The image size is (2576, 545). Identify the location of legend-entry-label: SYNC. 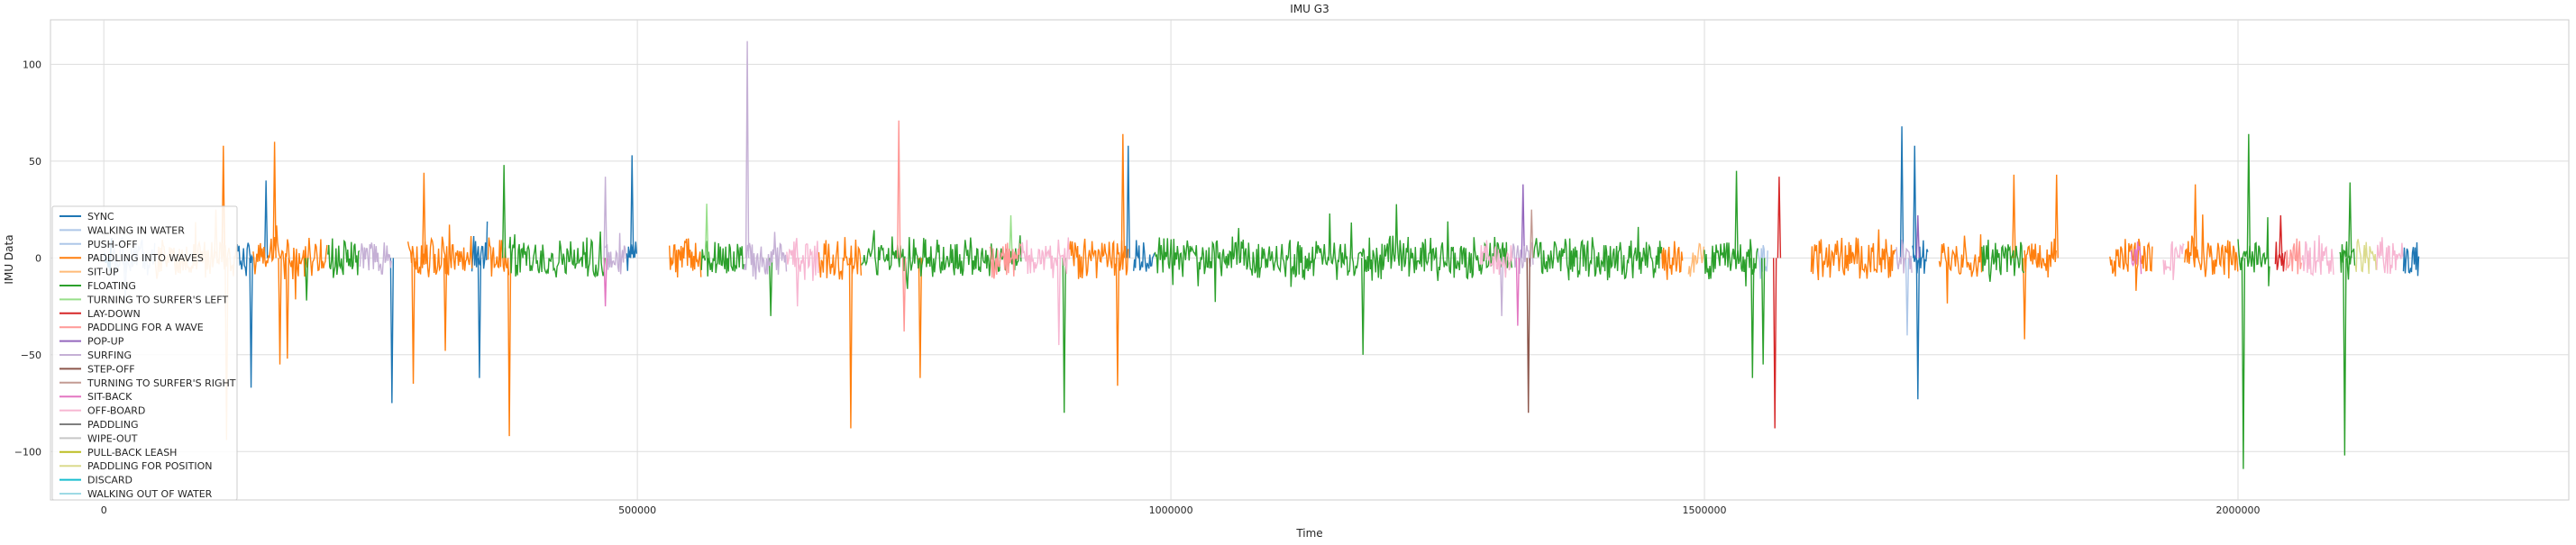
(100, 217).